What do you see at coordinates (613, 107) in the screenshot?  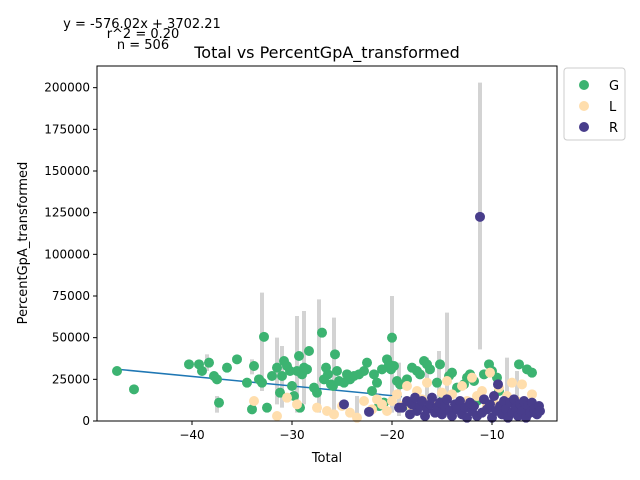 I see `legend-label-l: L` at bounding box center [613, 107].